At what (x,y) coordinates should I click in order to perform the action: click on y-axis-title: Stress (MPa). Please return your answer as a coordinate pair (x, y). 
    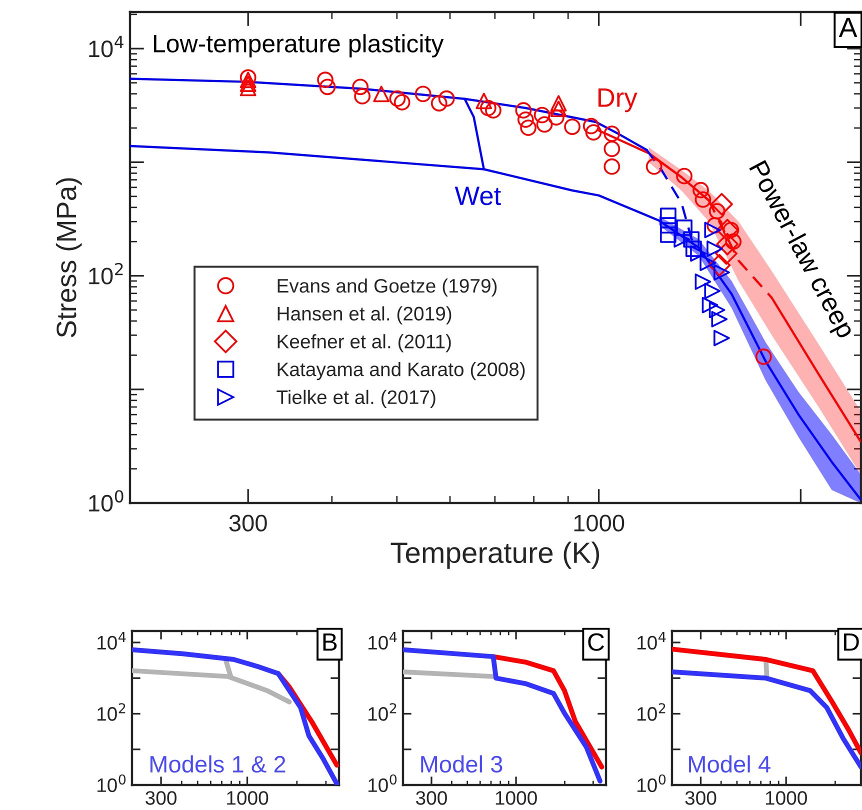
    Looking at the image, I should click on (69, 258).